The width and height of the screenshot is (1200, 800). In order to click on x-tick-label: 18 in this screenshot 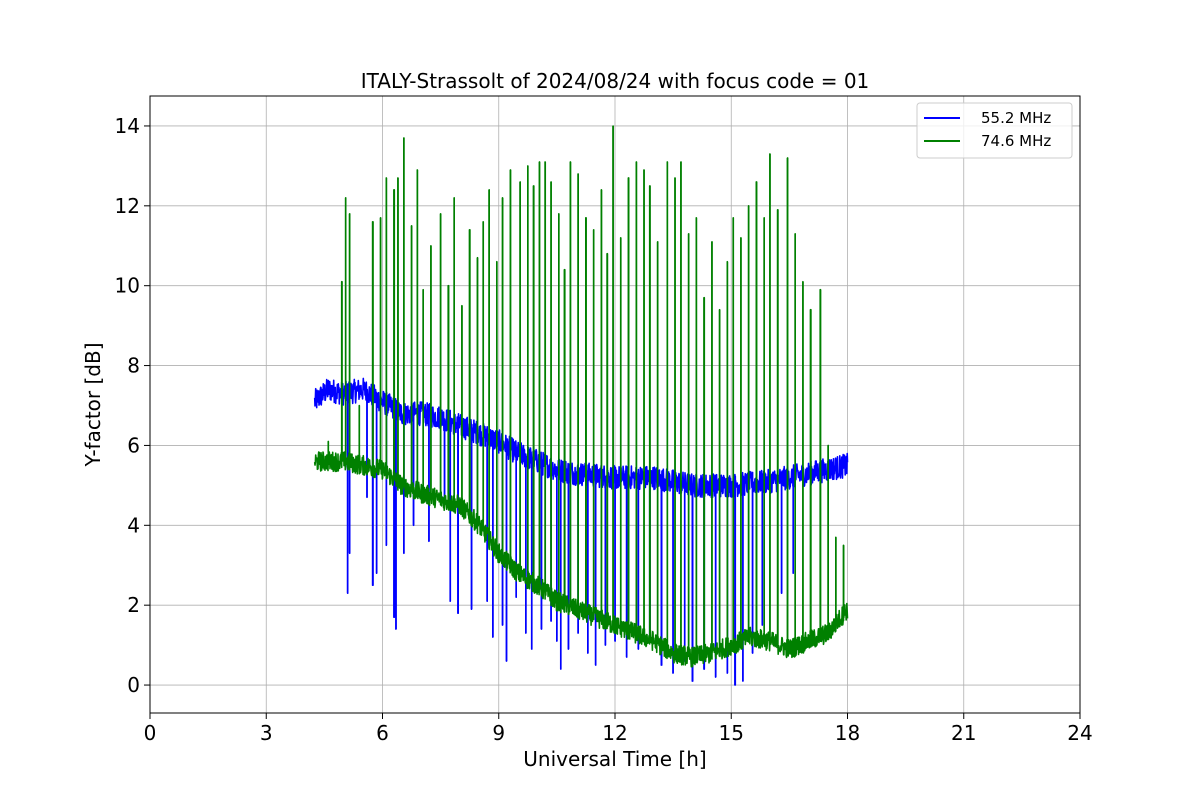, I will do `click(847, 733)`.